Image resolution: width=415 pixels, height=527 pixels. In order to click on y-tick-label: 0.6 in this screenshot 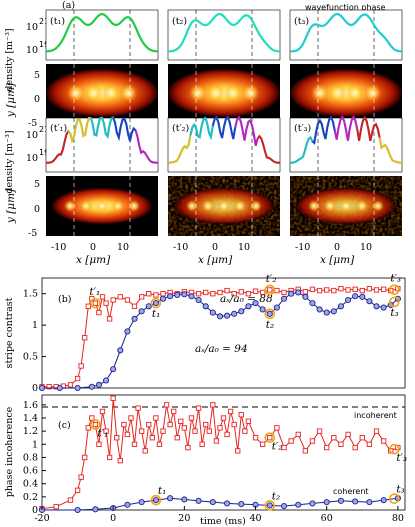, I will do `click(30, 471)`.